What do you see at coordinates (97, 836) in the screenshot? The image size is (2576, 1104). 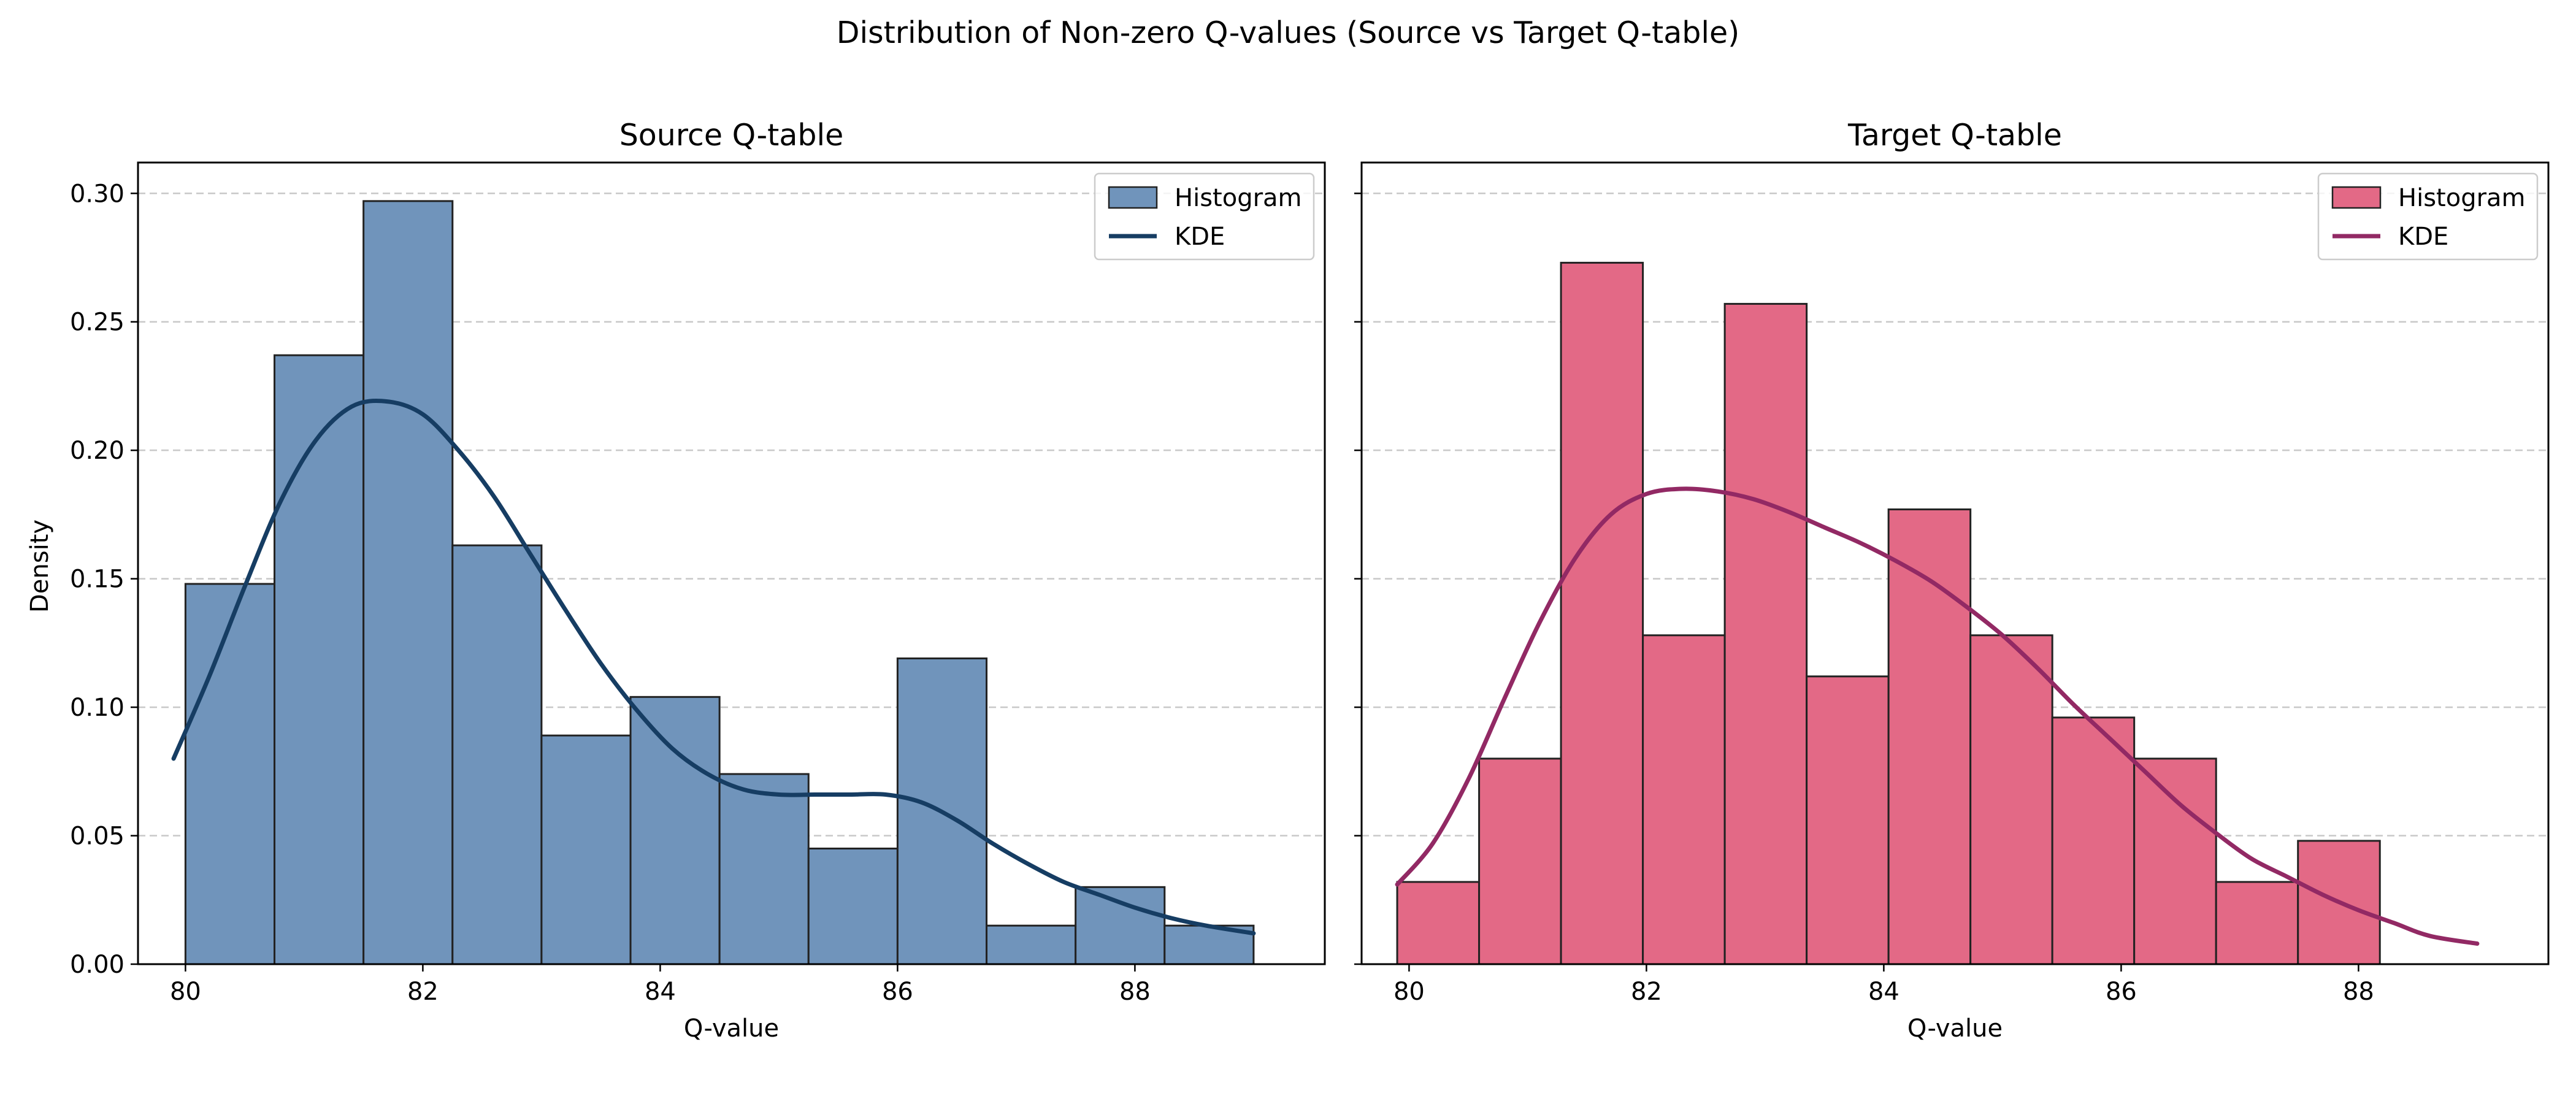 I see `source-y-tick-label-1: 0.05` at bounding box center [97, 836].